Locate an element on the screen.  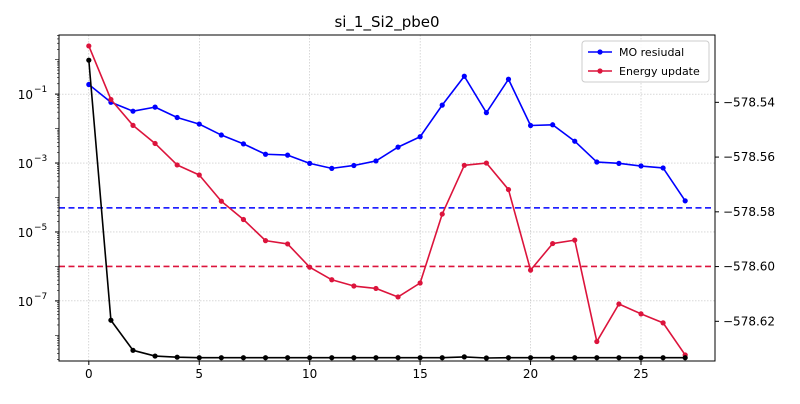
legend-box is located at coordinates (645, 61).